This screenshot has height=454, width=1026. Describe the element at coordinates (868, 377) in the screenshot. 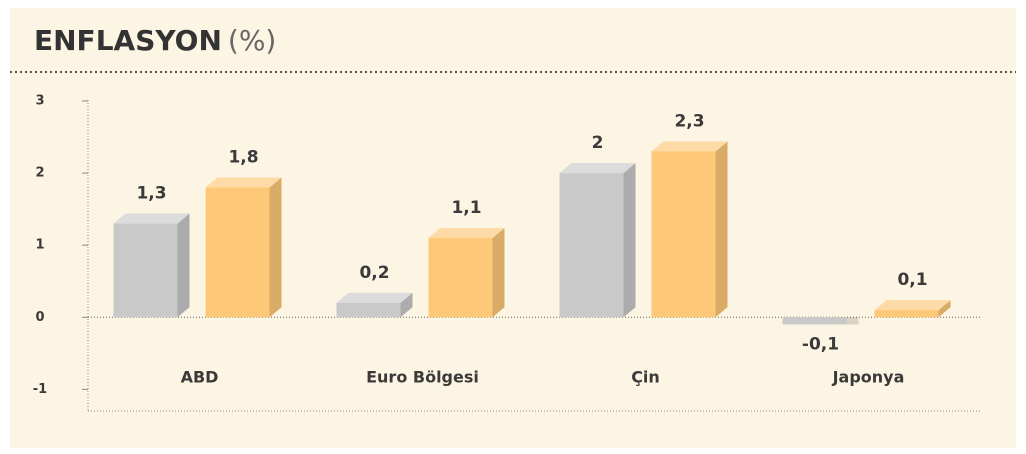

I see `x-tick-label: Japonya` at that location.